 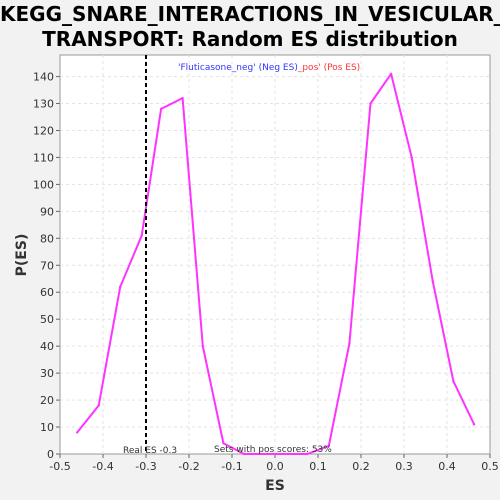 I want to click on sets-pos-annotation: Sets with pos scores: 53%, so click(x=273, y=450).